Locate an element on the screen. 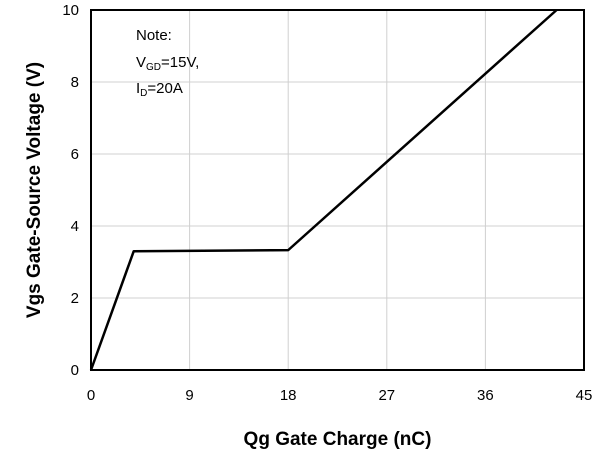 This screenshot has width=608, height=456. x-axis-title: Qg Gate Charge (nC) is located at coordinates (338, 439).